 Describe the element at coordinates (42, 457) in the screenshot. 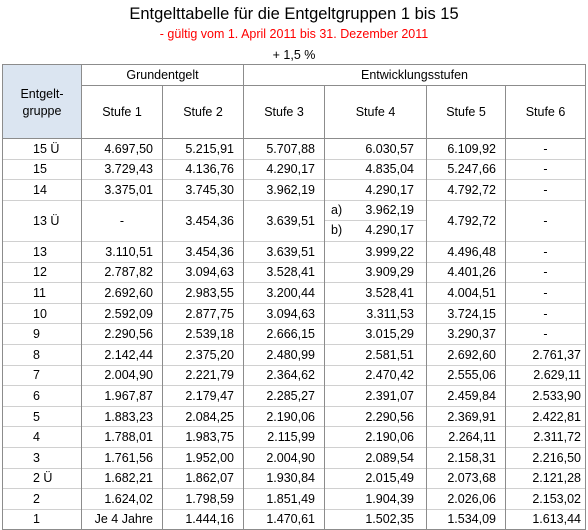

I see `cell-entgeltgruppe: 3` at that location.